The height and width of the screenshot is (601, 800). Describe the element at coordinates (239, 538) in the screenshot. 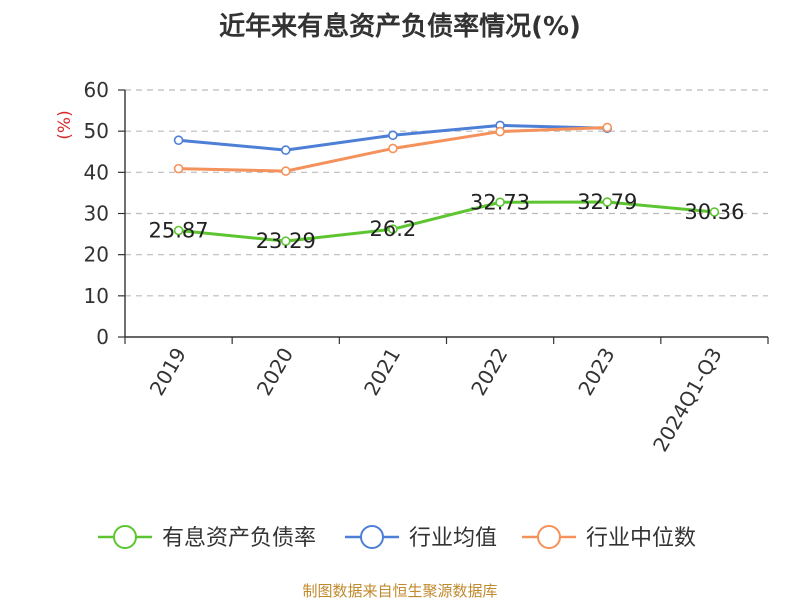

I see `legend-label: 有息资产负债率` at that location.